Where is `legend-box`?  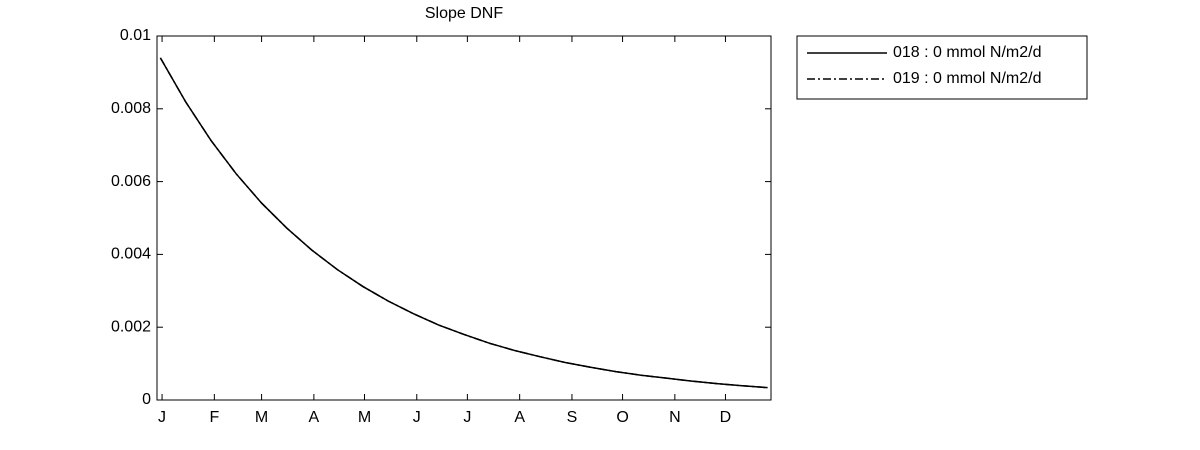 legend-box is located at coordinates (942, 67).